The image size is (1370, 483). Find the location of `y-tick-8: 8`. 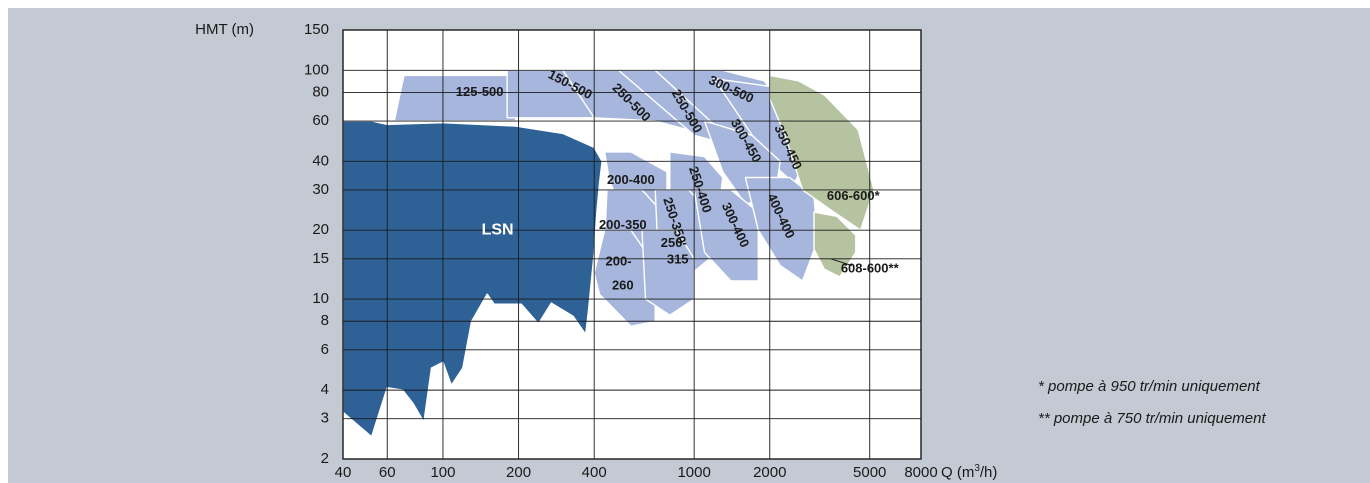

y-tick-8: 8 is located at coordinates (325, 320).